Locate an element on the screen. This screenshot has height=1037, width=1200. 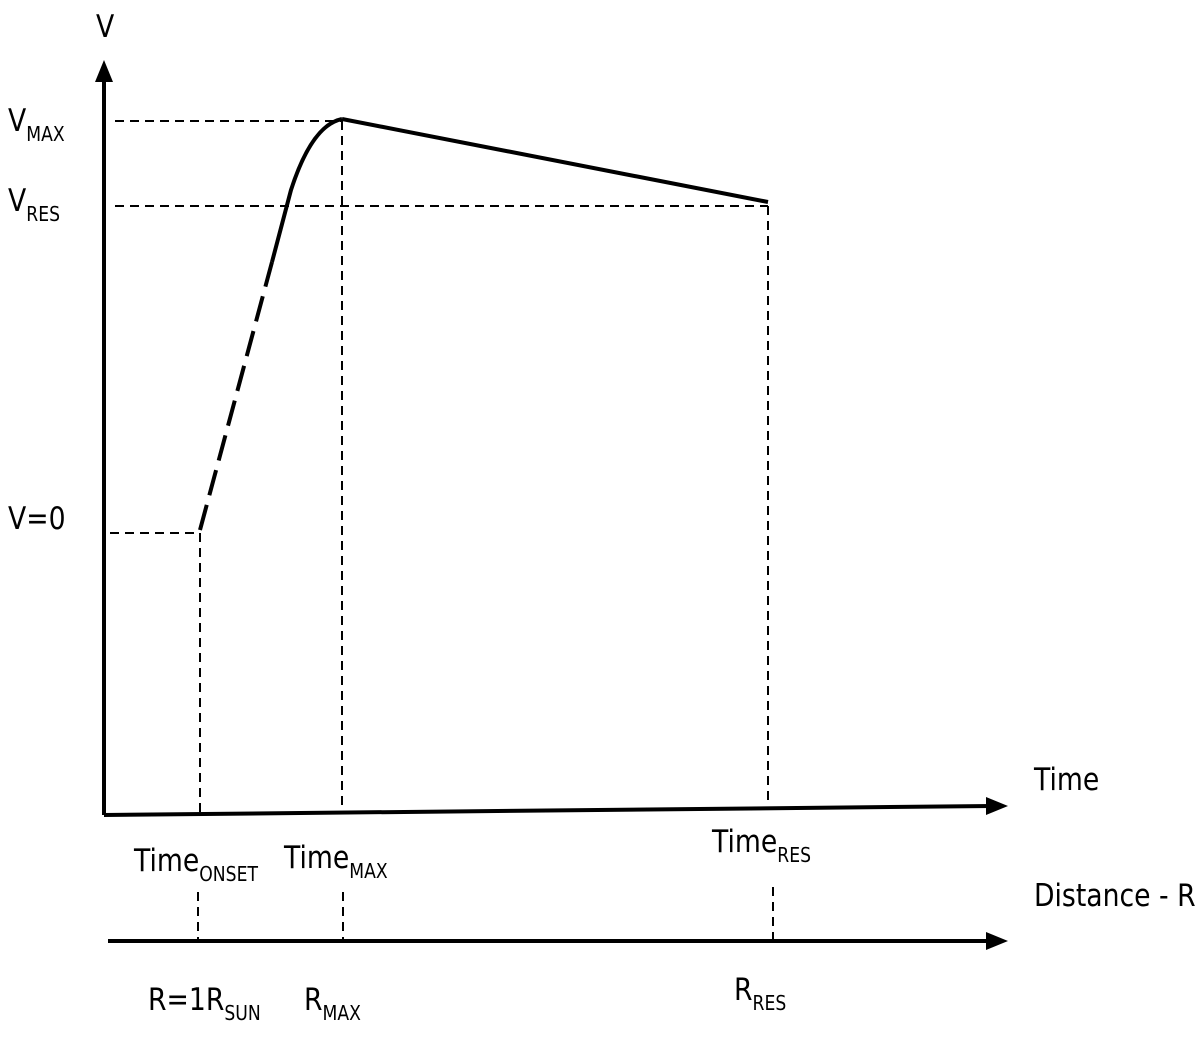
v-res-main: V is located at coordinates (17, 201).